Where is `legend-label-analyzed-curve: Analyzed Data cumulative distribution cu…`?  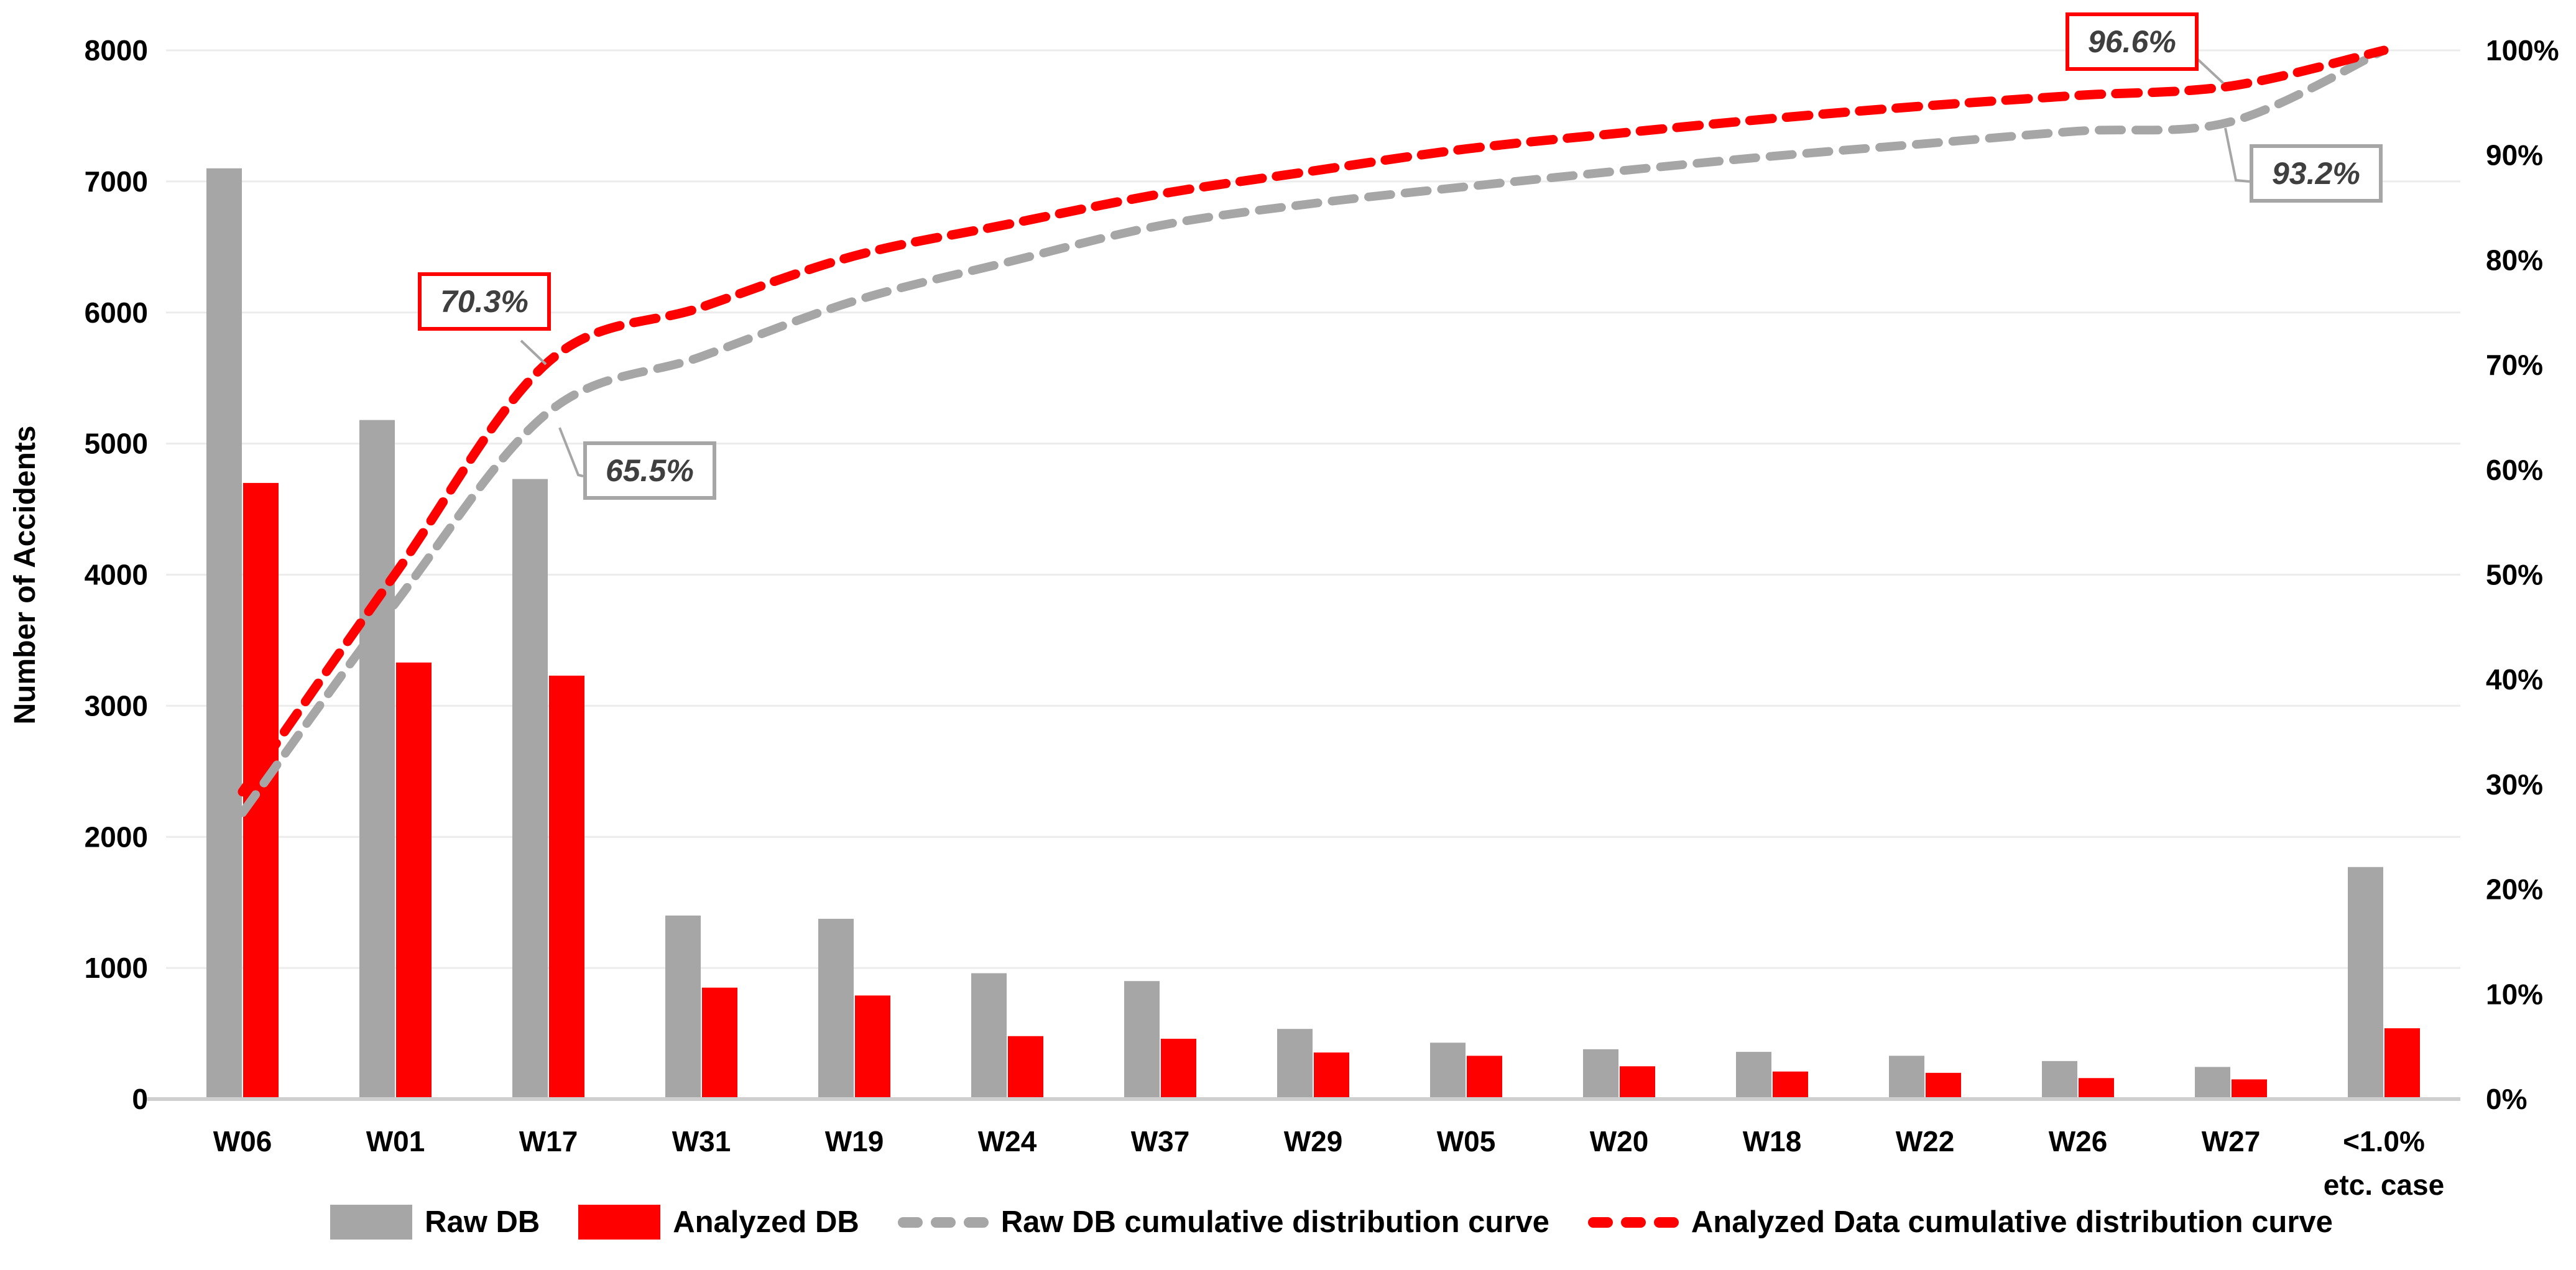
legend-label-analyzed-curve: Analyzed Data cumulative distribution cu… is located at coordinates (2012, 1222).